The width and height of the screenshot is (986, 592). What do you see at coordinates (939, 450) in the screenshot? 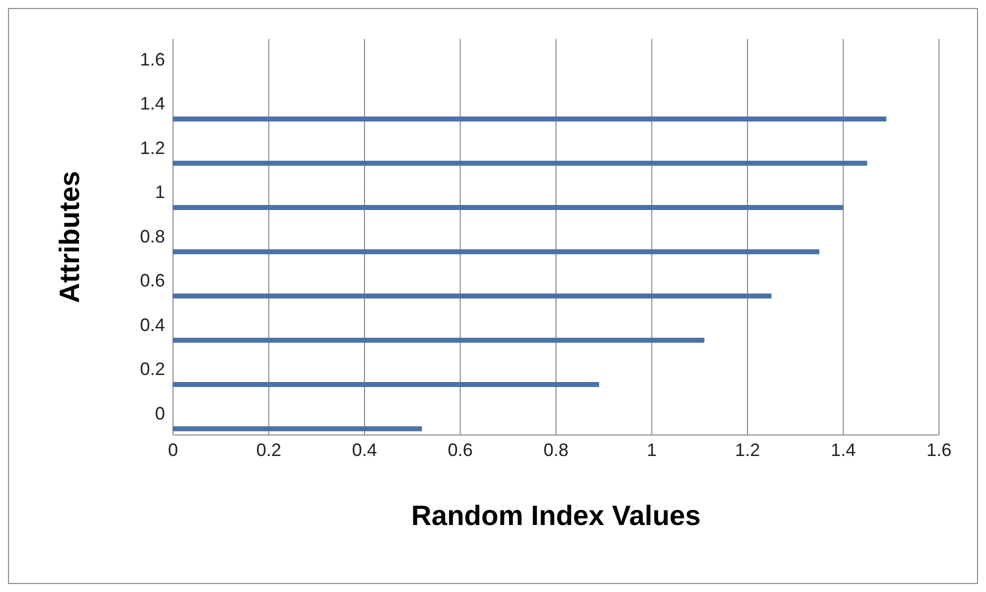
I see `x-tick-label: 1.6` at bounding box center [939, 450].